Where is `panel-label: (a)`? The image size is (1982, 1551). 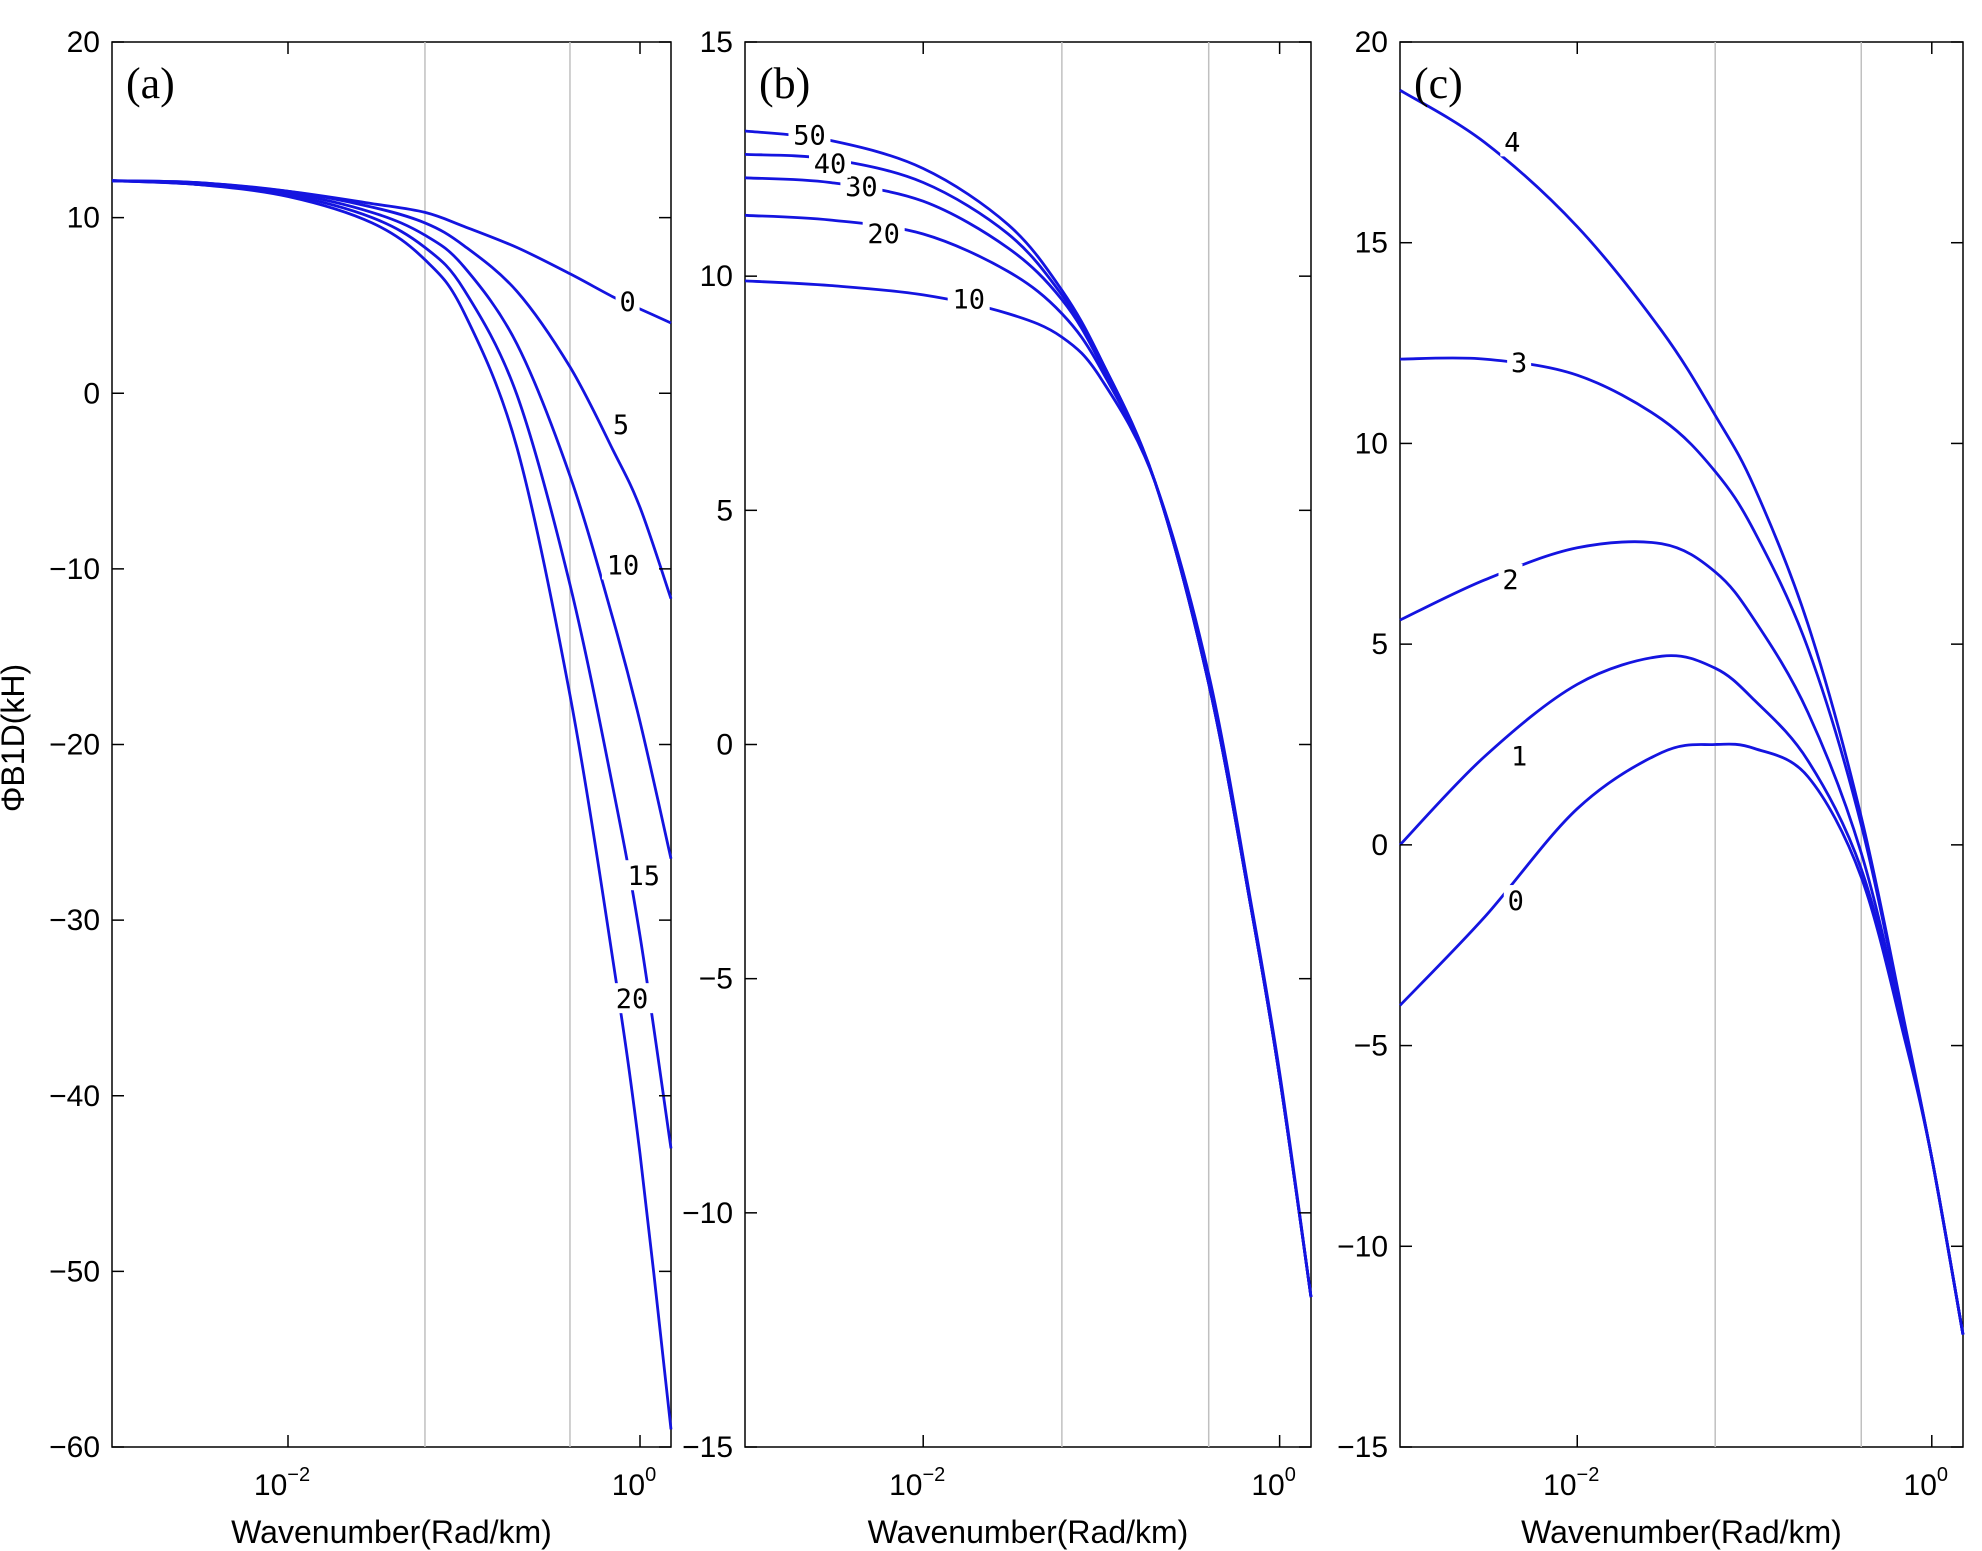 panel-label: (a) is located at coordinates (150, 83).